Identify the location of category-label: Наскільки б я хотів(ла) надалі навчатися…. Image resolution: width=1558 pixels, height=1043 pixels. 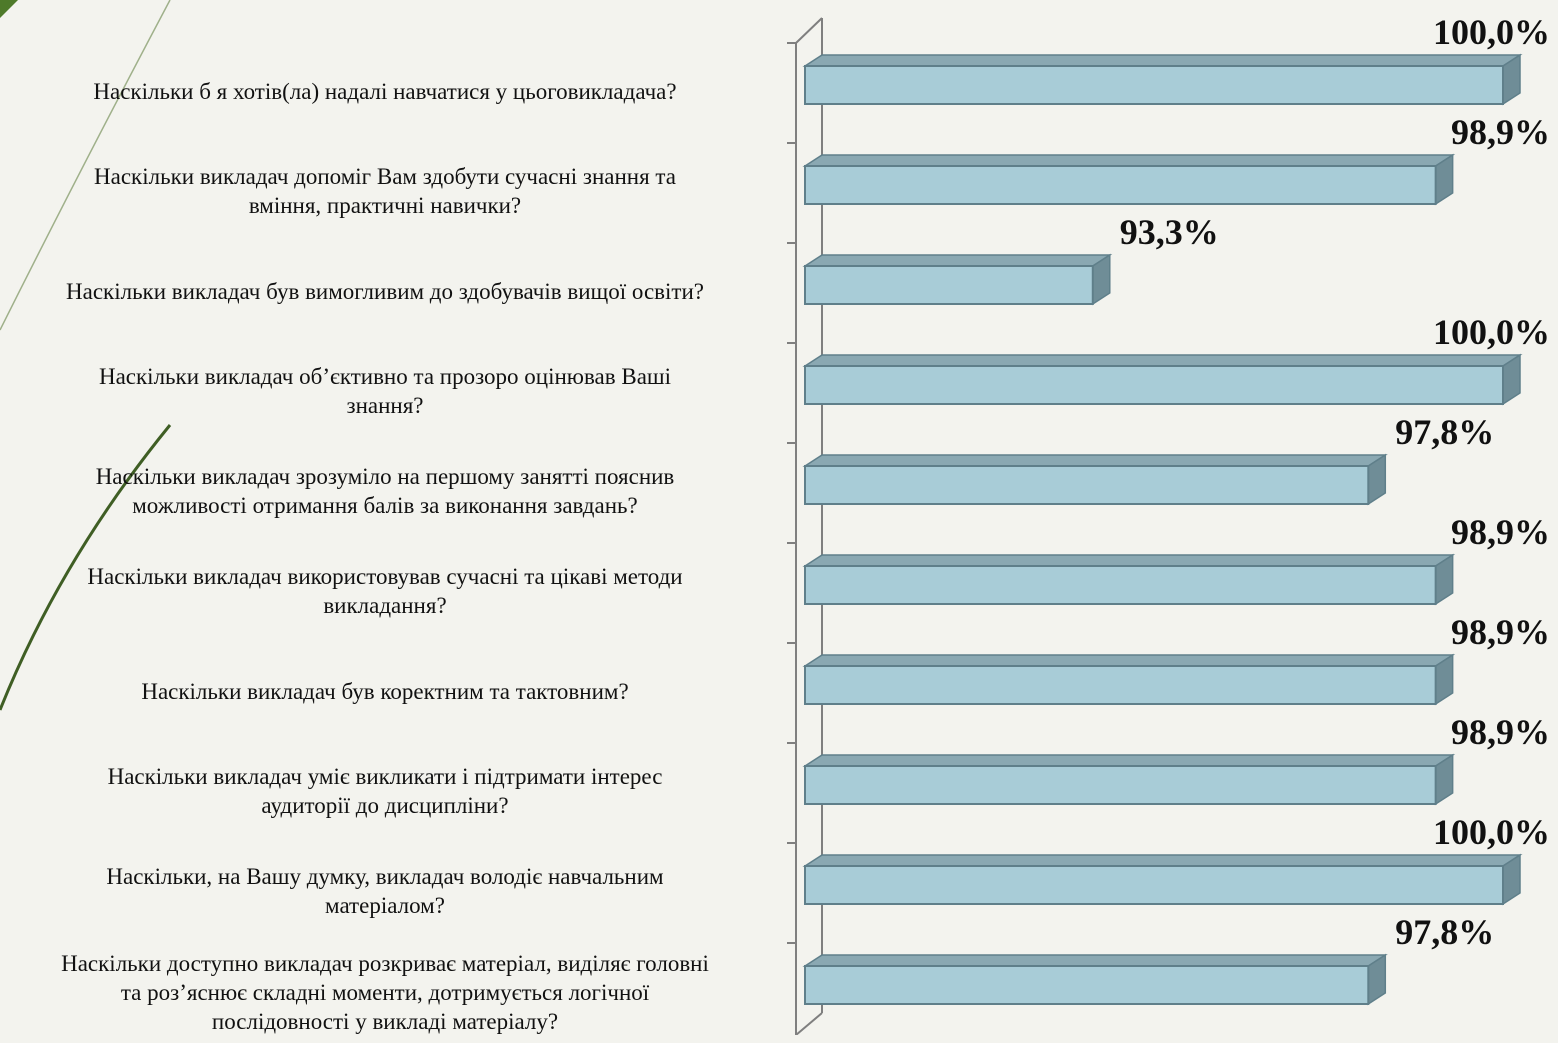
(385, 91).